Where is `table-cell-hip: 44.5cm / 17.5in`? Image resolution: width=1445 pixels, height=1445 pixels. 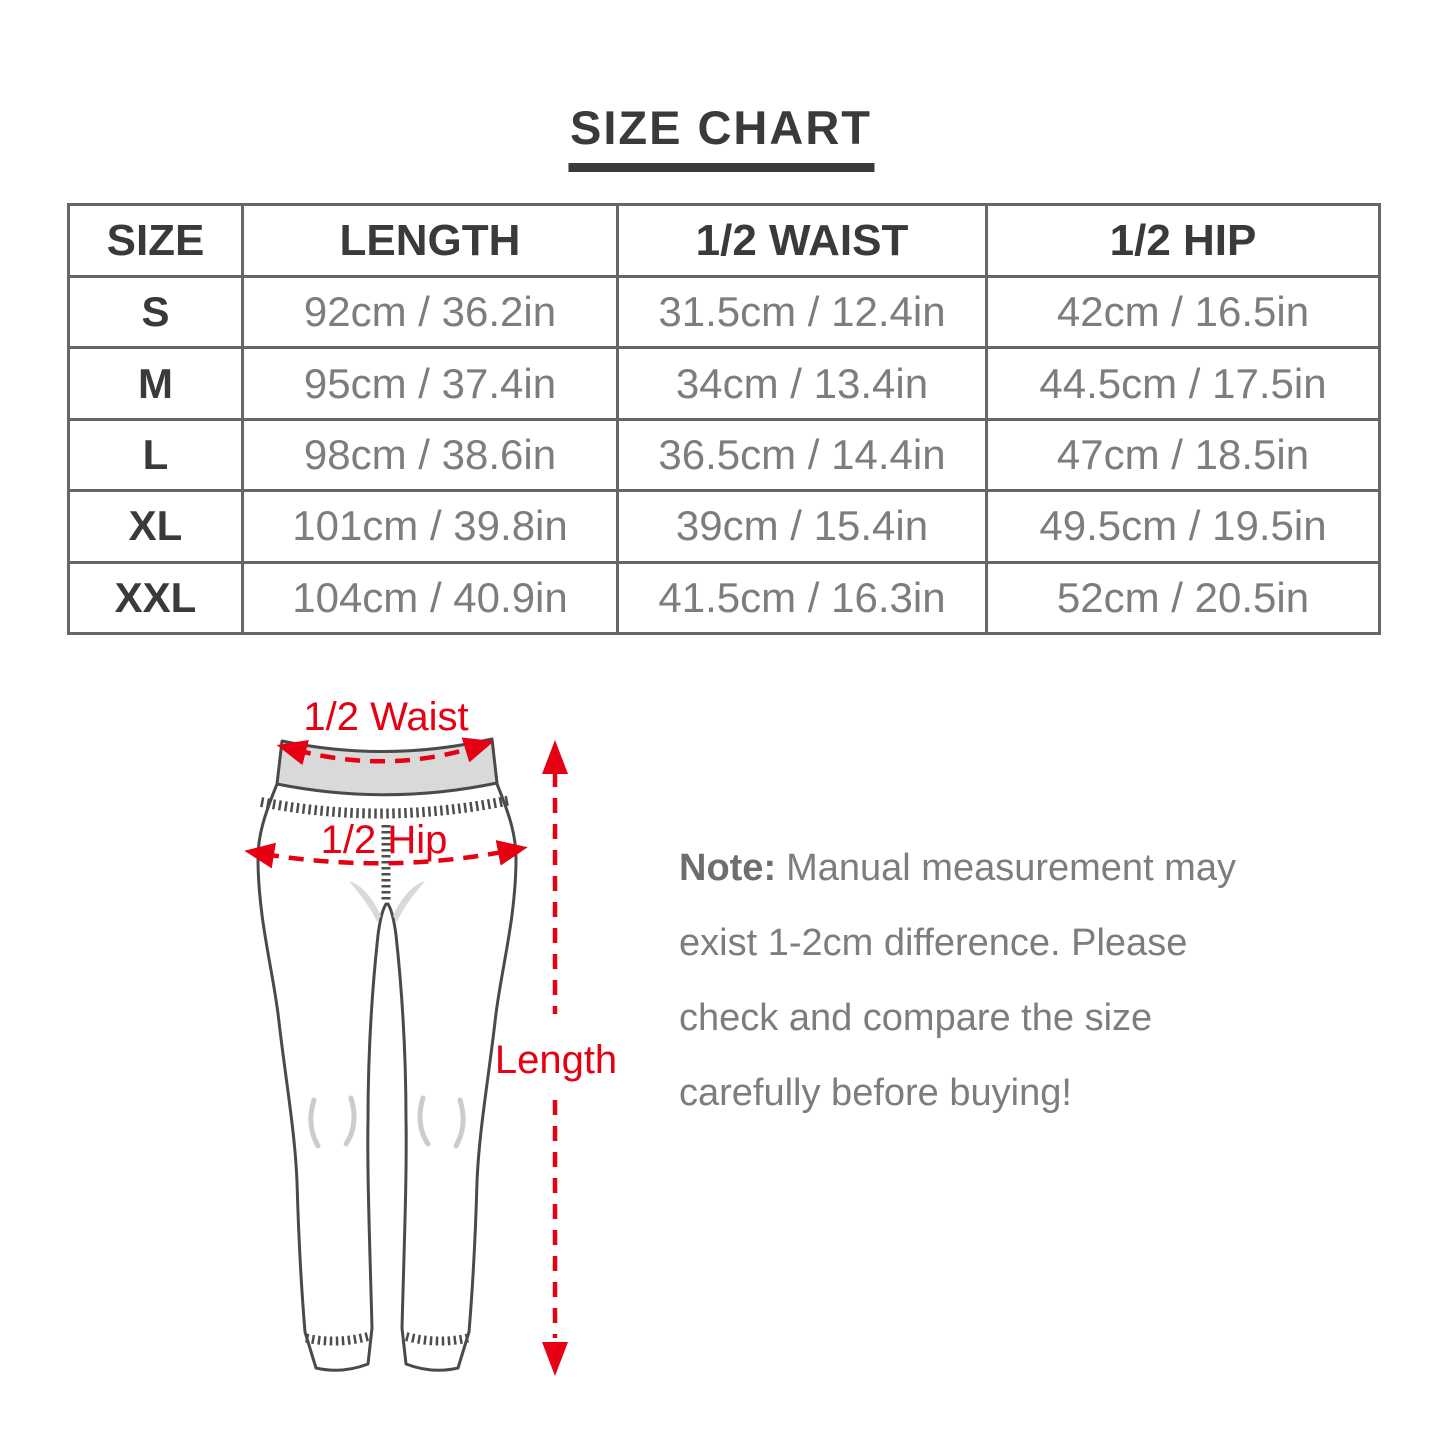
table-cell-hip: 44.5cm / 17.5in is located at coordinates (1183, 383).